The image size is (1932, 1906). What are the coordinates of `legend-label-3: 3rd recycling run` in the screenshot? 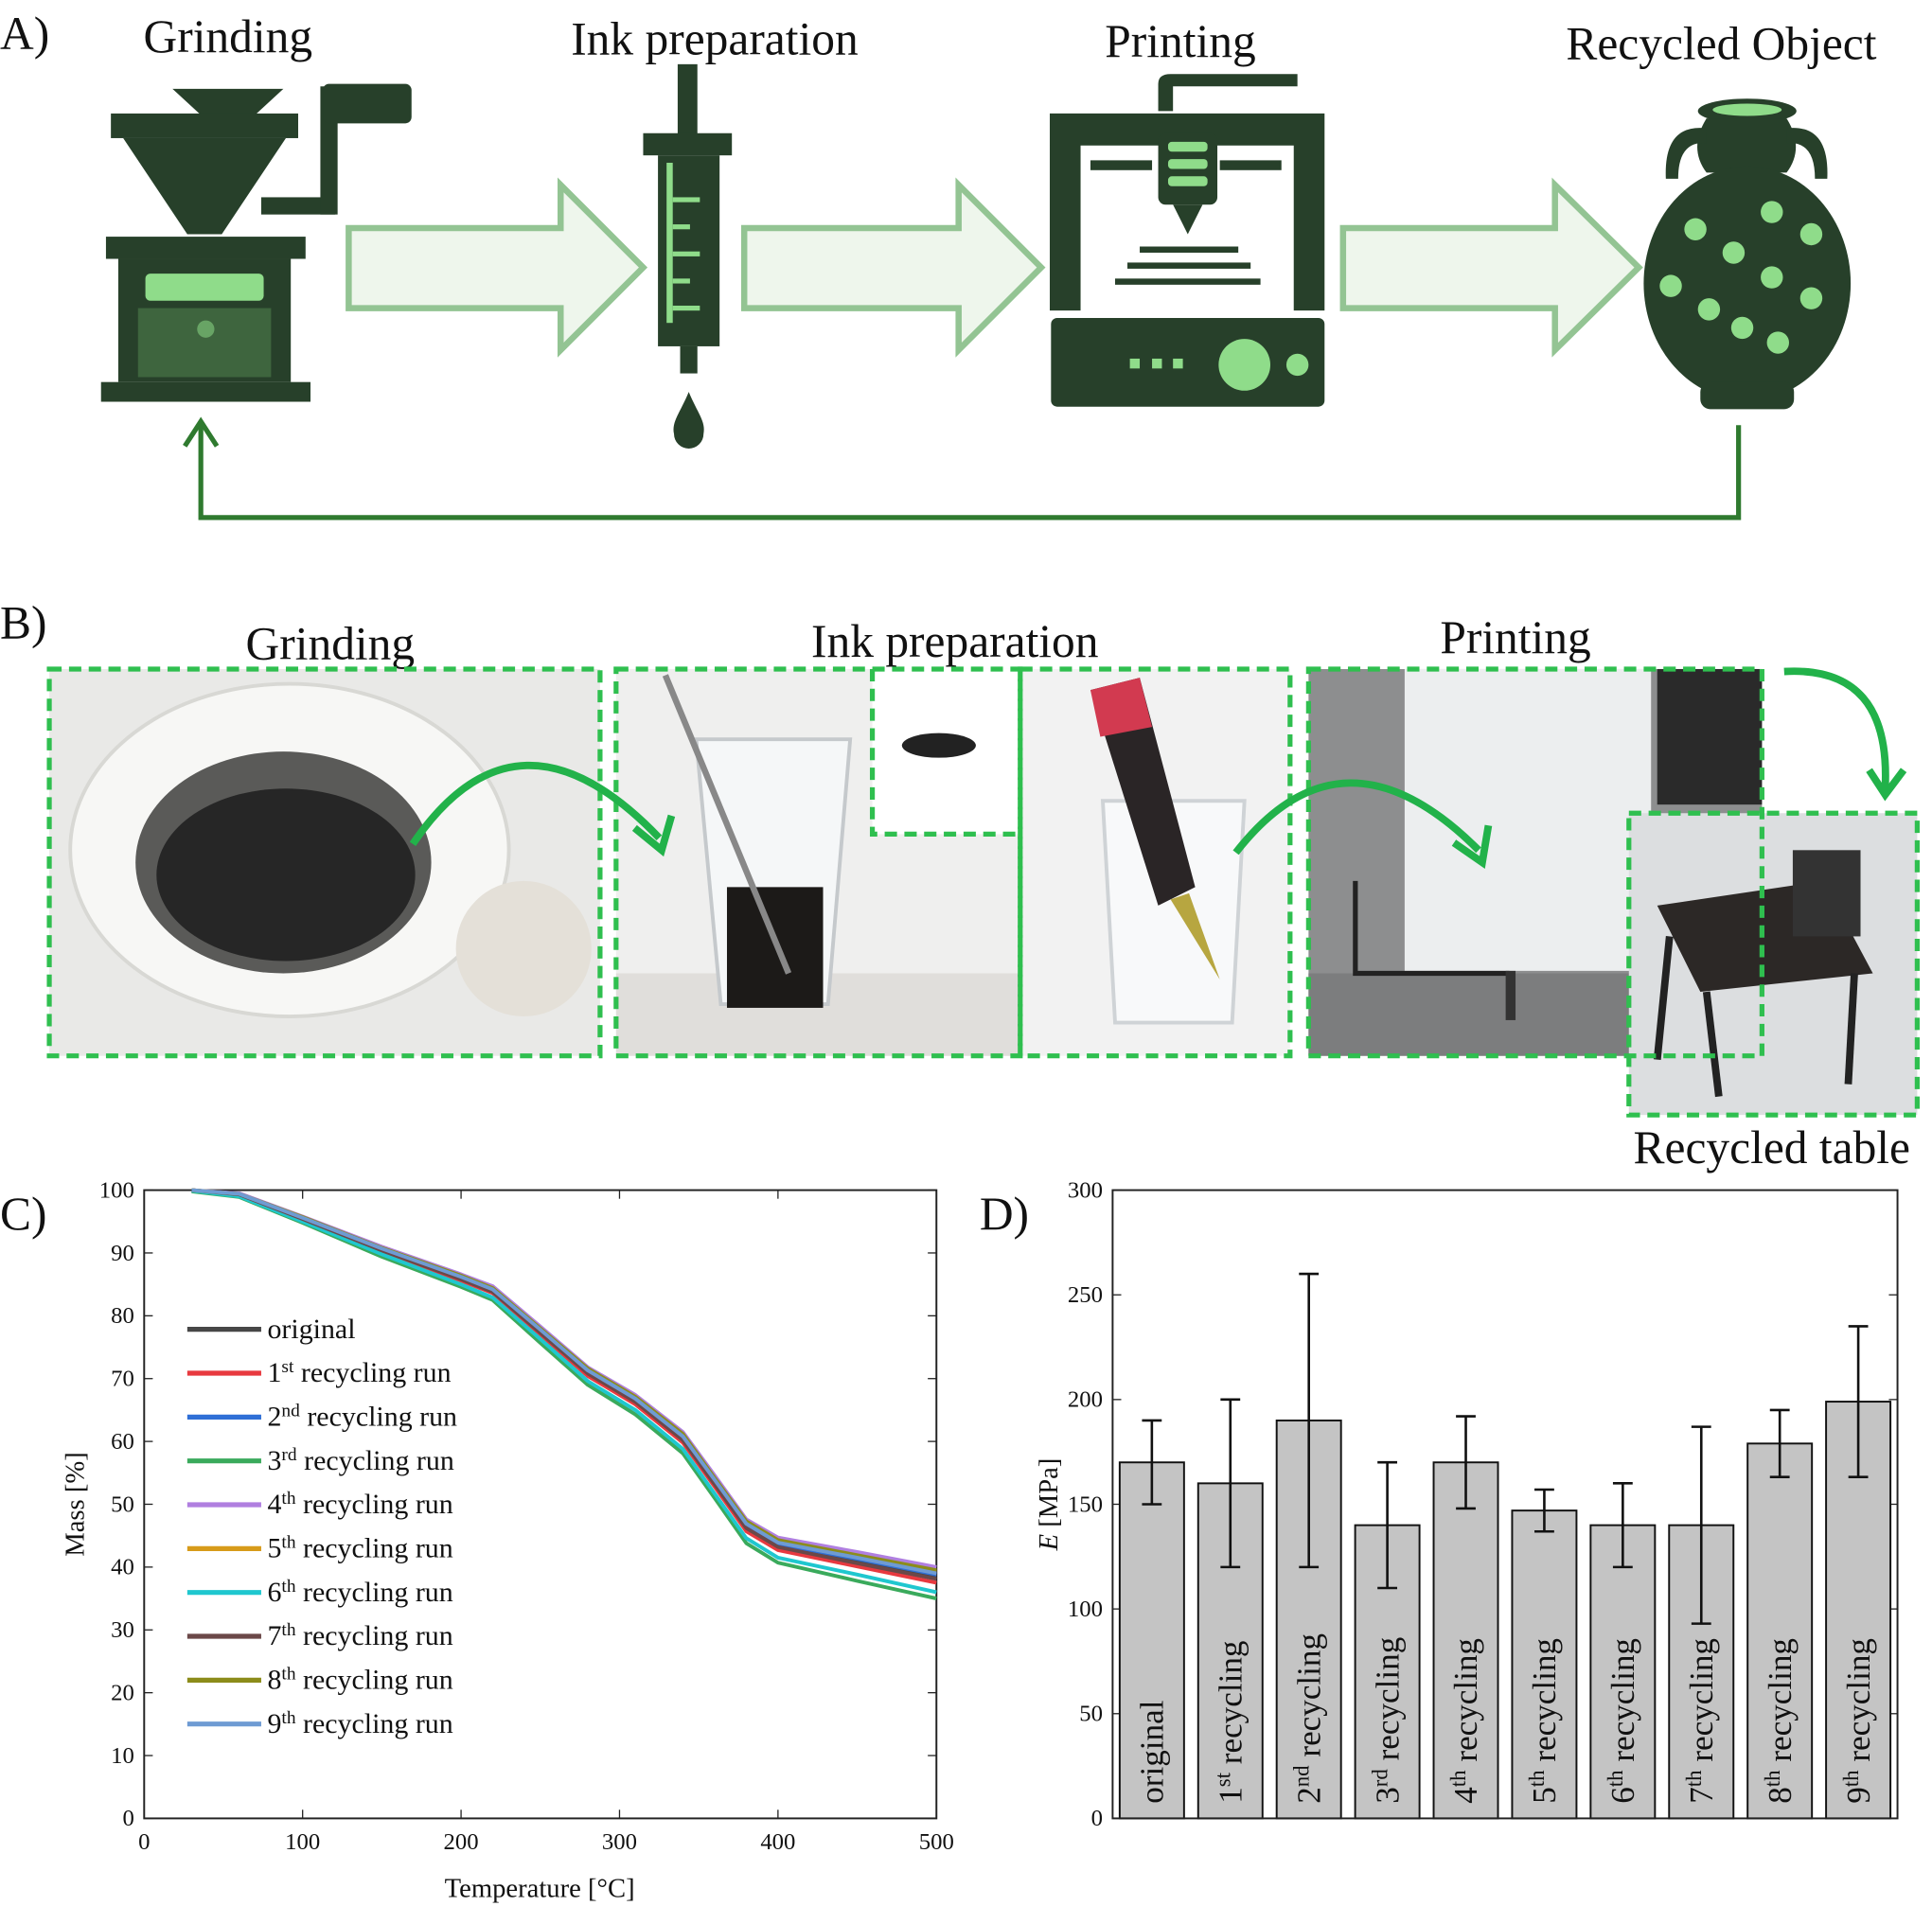 It's located at (360, 1460).